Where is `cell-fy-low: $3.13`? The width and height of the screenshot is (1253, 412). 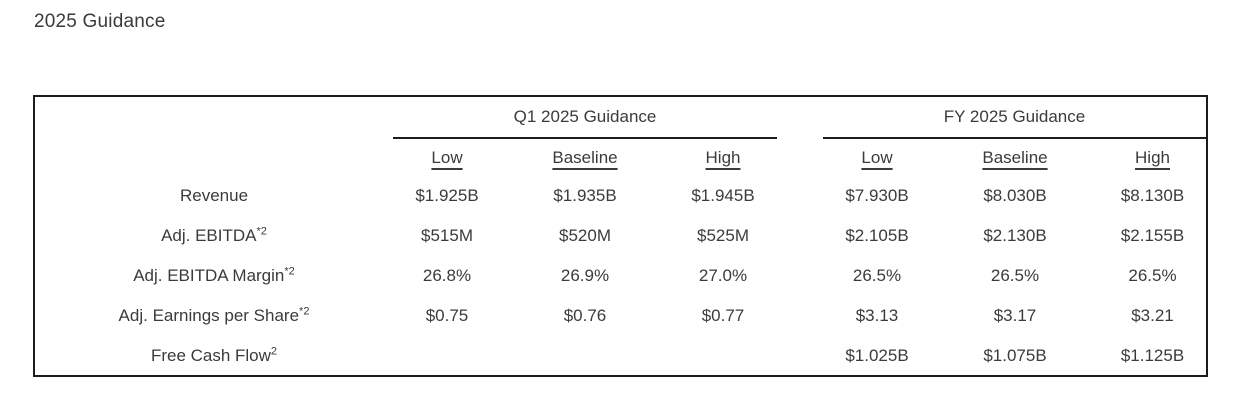 cell-fy-low: $3.13 is located at coordinates (877, 315).